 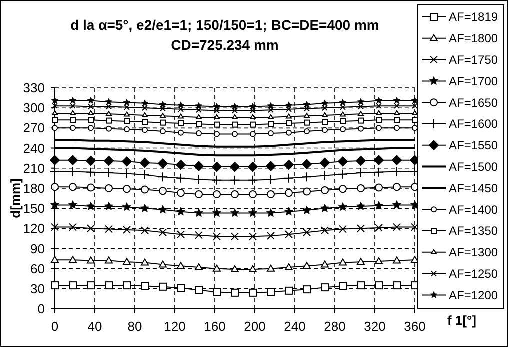 What do you see at coordinates (415, 326) in the screenshot?
I see `x-tick-label: 360` at bounding box center [415, 326].